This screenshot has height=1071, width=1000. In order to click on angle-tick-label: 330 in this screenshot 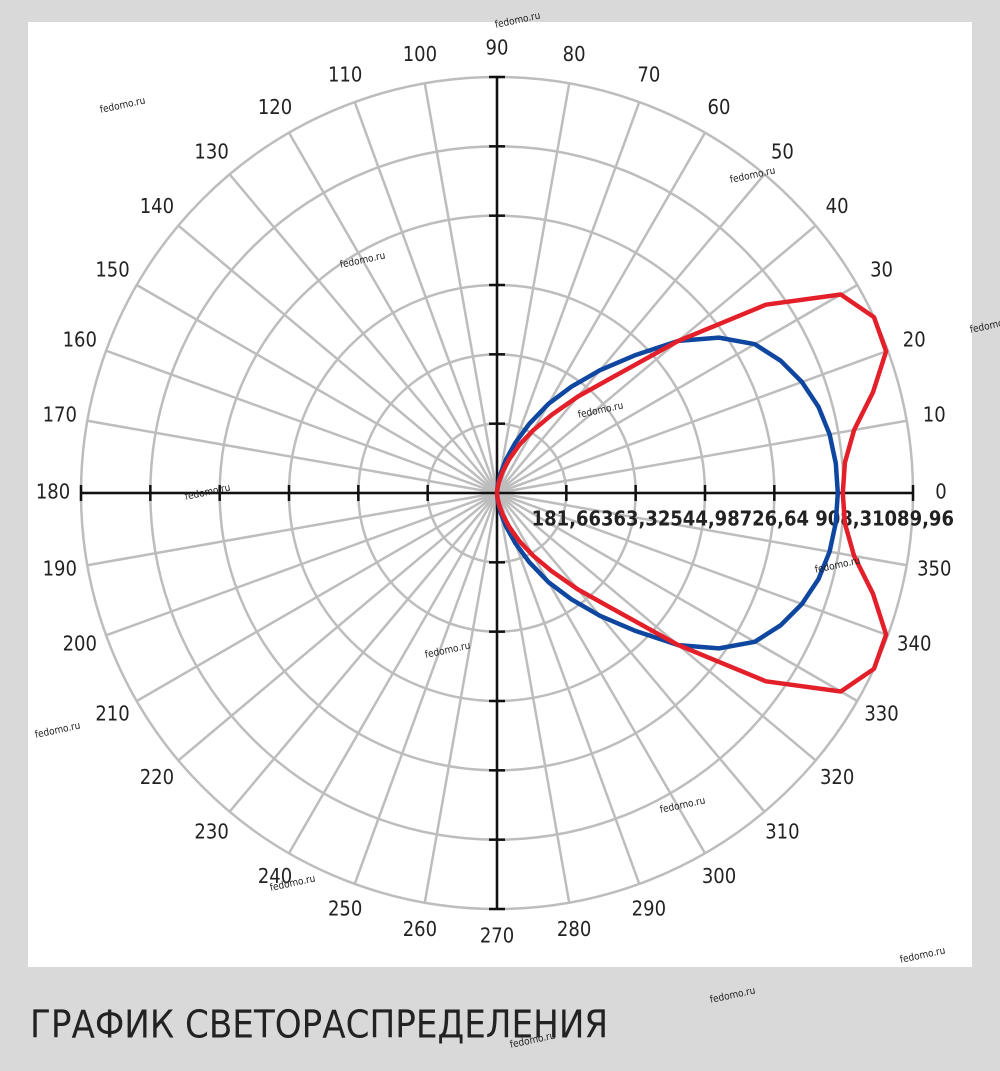, I will do `click(881, 714)`.